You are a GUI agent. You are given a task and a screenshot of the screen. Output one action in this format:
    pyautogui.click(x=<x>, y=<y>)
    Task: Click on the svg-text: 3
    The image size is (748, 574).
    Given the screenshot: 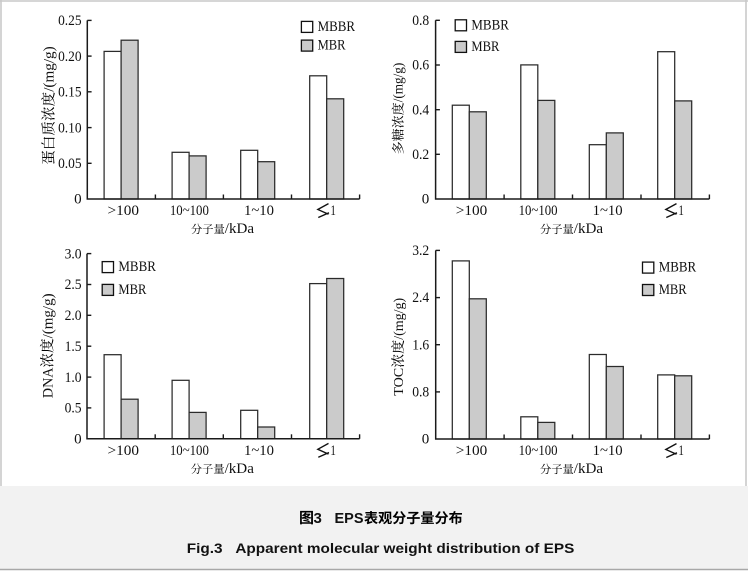 What is the action you would take?
    pyautogui.click(x=318, y=518)
    